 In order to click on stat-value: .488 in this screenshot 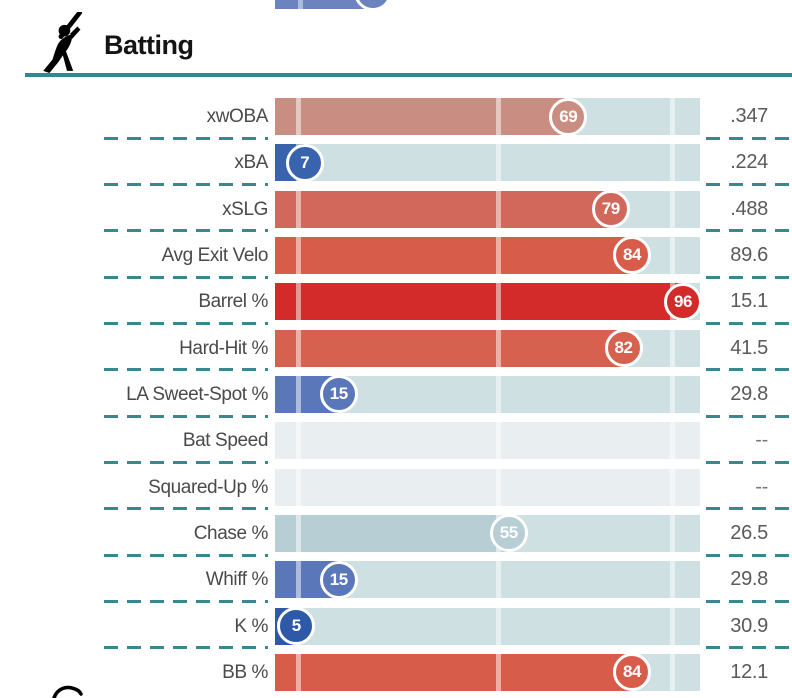, I will do `click(749, 208)`.